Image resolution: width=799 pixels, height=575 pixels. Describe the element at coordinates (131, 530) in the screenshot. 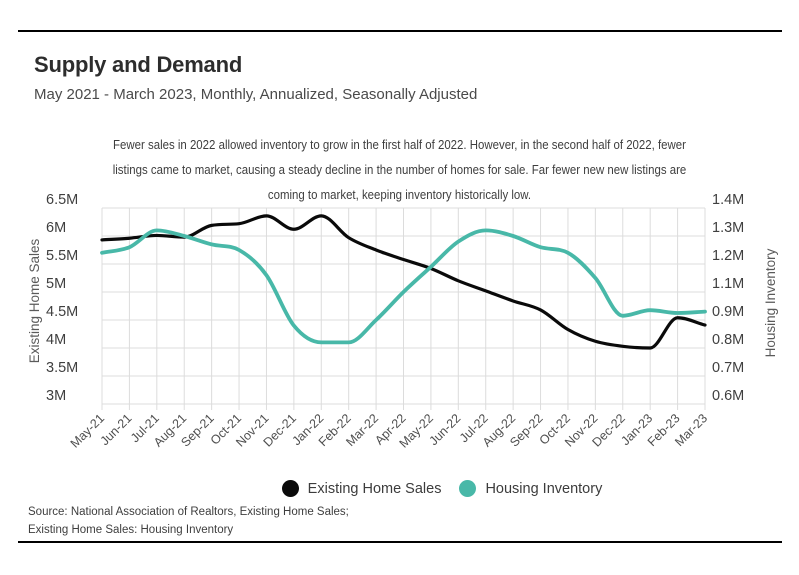

I see `source-note-line-2: Existing Home Sales: Housing Inventory` at that location.